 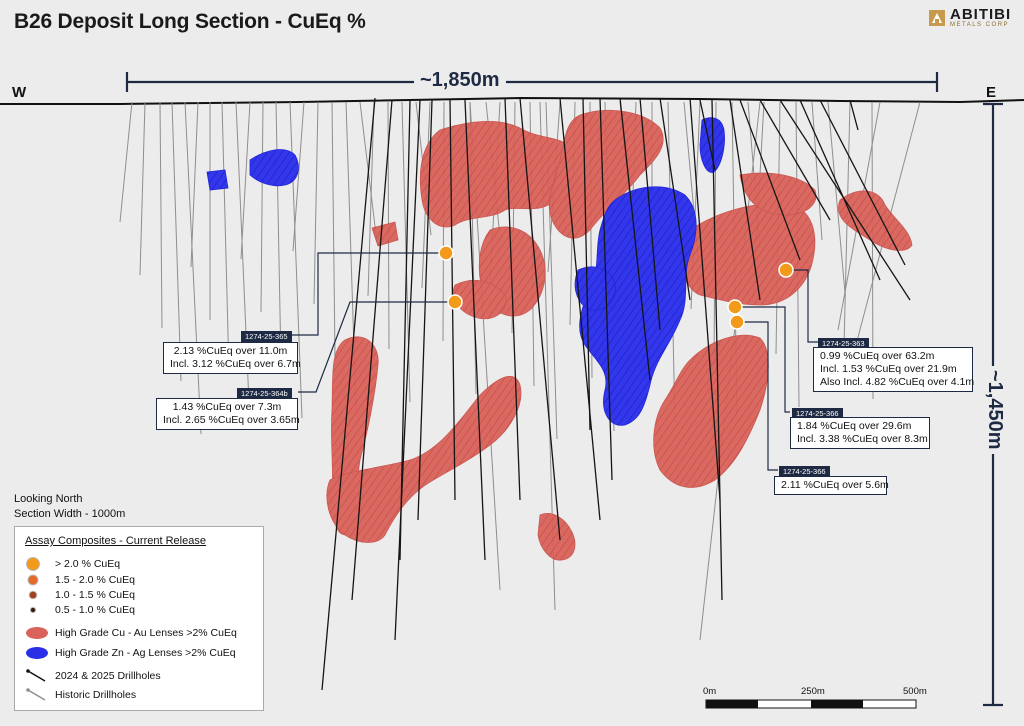 I want to click on callout-line: Incl. 1.53 %CuEq over 21.9m, so click(x=888, y=369).